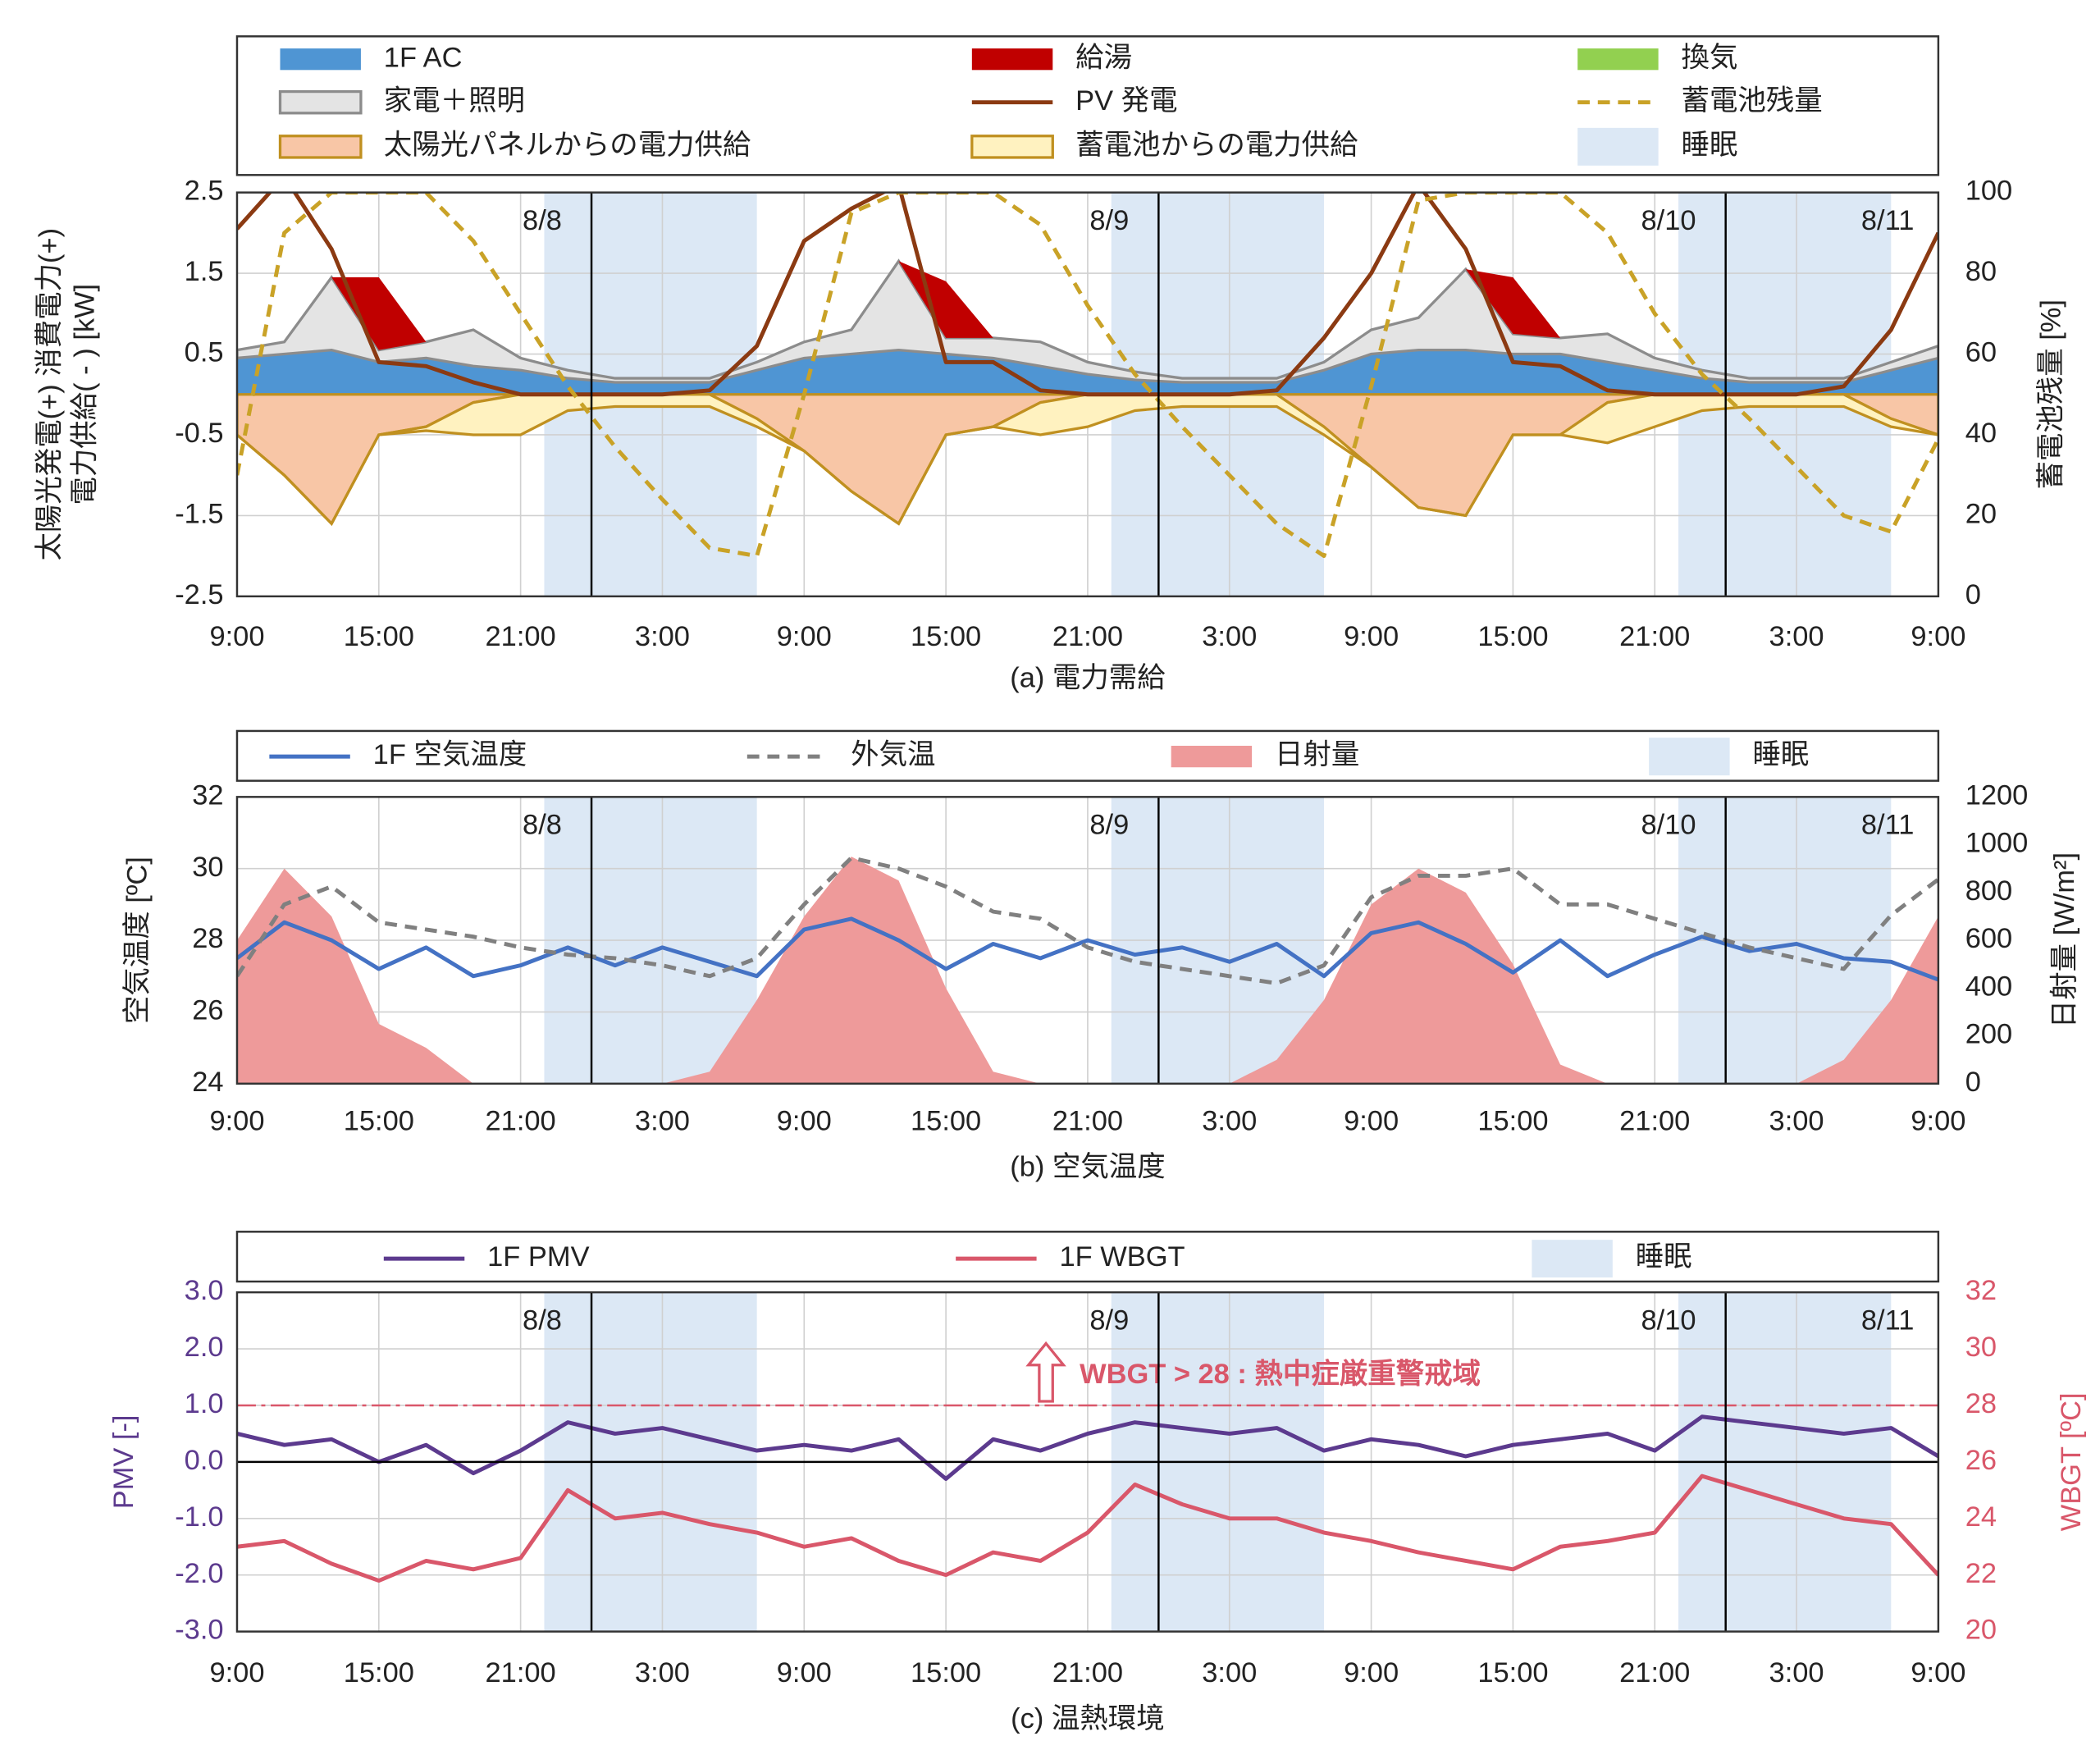  Describe the element at coordinates (199, 594) in the screenshot. I see `y-tick-label: -2.5` at that location.